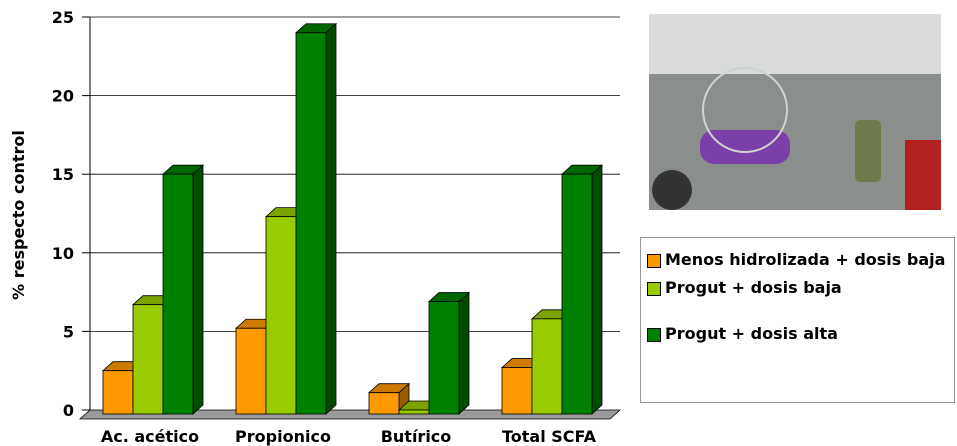  Describe the element at coordinates (549, 436) in the screenshot. I see `x-tick-label: Total SCFA` at that location.